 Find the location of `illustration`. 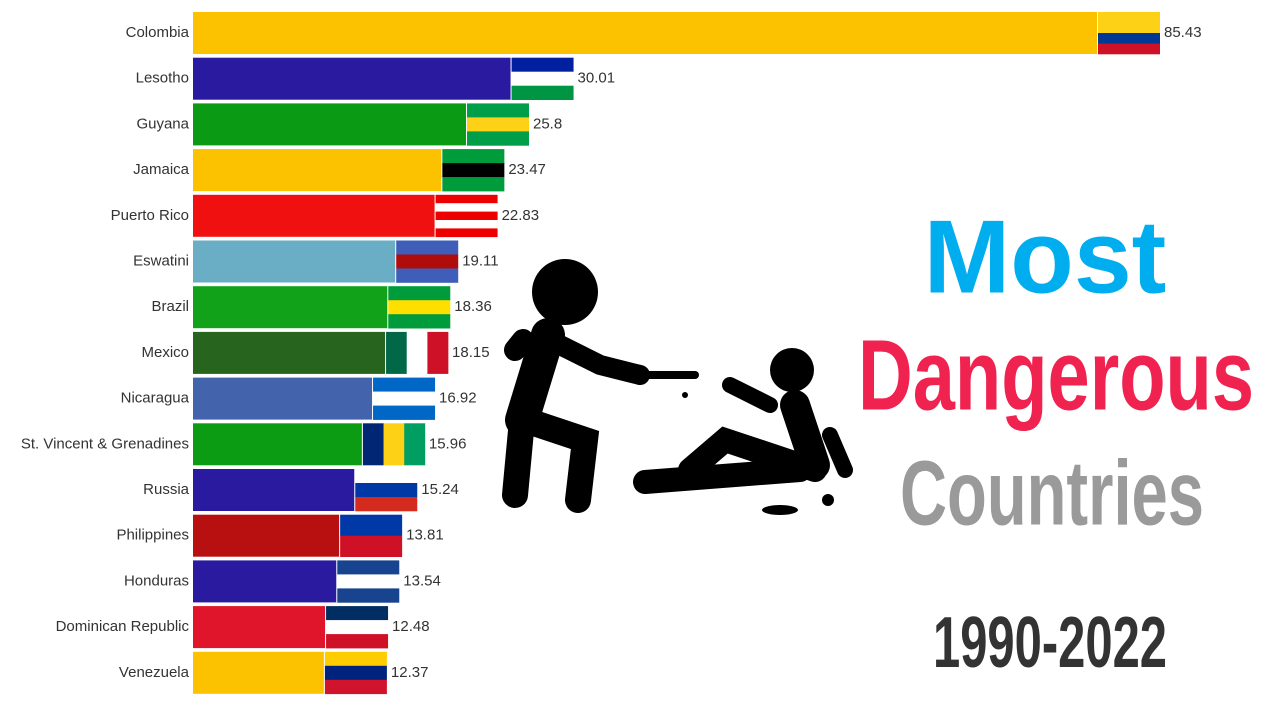

illustration is located at coordinates (677, 387).